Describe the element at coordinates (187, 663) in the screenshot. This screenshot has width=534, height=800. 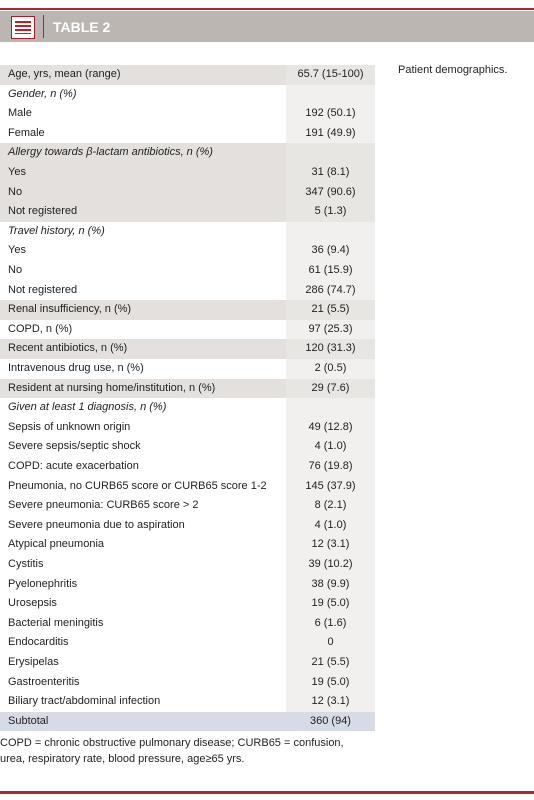
I see `table-row: Erysipelas 21 (5.5)` at that location.